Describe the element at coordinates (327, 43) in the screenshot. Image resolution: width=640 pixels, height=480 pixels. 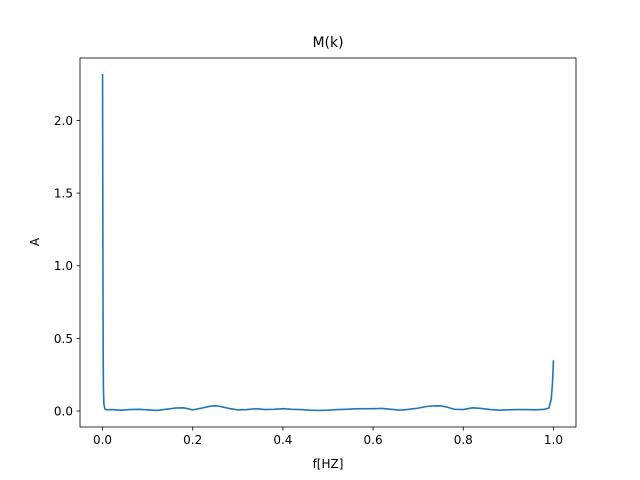
I see `chart-title: M(k)` at that location.